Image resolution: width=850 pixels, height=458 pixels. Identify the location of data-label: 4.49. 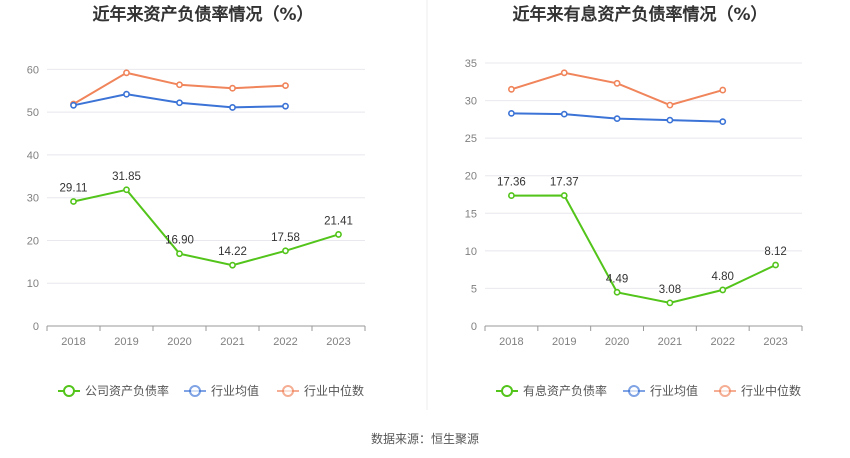
(617, 279).